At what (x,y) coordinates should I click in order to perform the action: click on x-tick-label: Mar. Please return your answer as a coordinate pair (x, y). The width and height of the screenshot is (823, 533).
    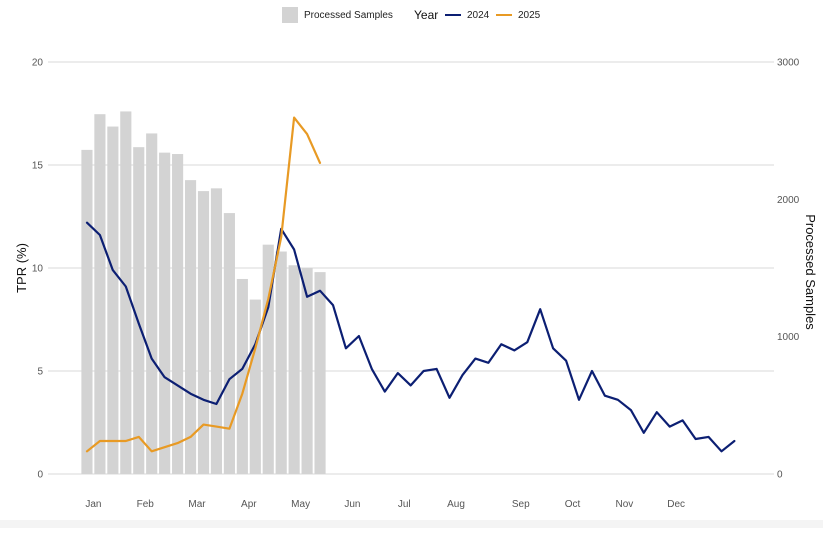
    Looking at the image, I should click on (197, 504).